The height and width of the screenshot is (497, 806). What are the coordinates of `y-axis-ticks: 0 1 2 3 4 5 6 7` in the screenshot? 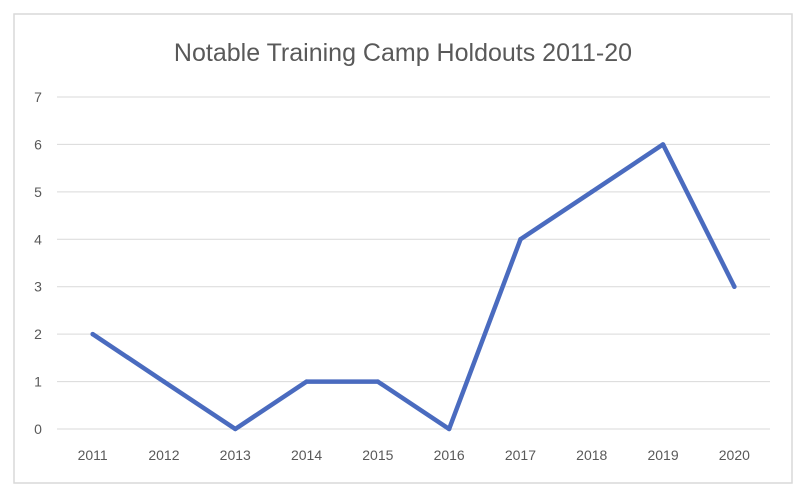 It's located at (38, 263).